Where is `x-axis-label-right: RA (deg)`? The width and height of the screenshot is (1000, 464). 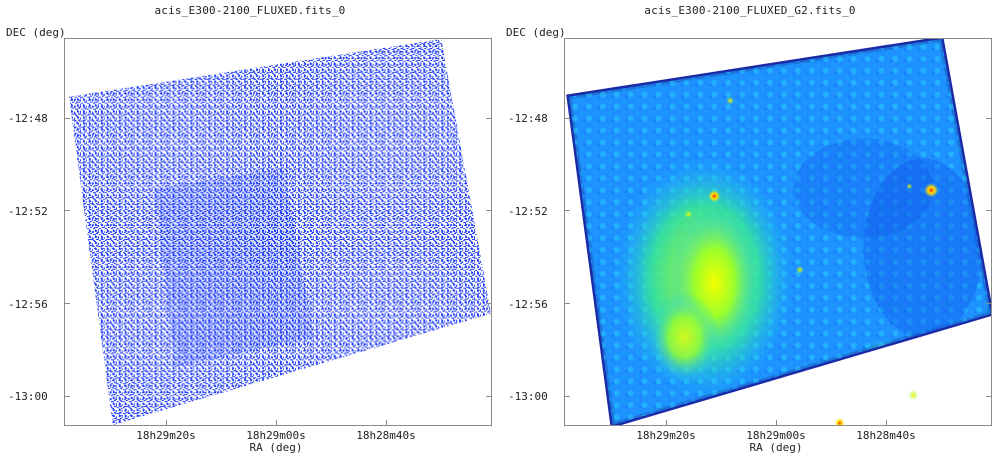
x-axis-label-right: RA (deg) is located at coordinates (776, 447).